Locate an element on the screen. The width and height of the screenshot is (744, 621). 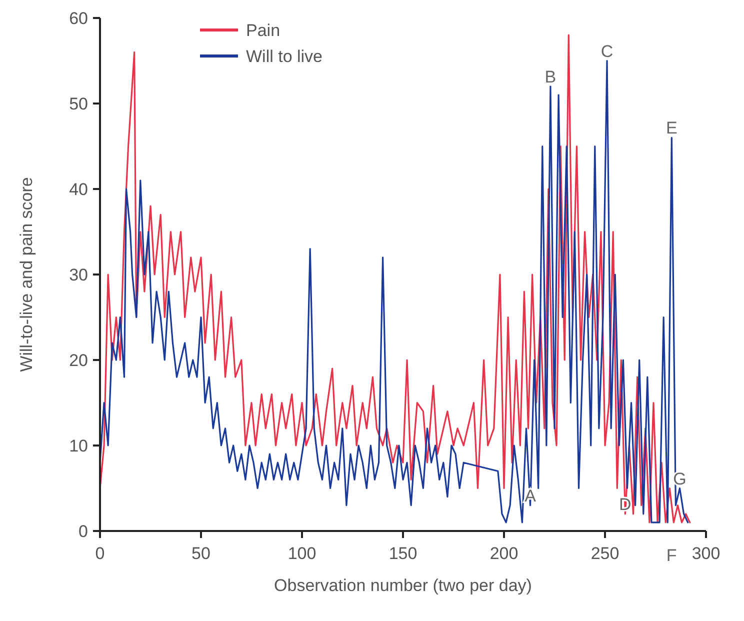
y-tick-label: 40 is located at coordinates (78, 189).